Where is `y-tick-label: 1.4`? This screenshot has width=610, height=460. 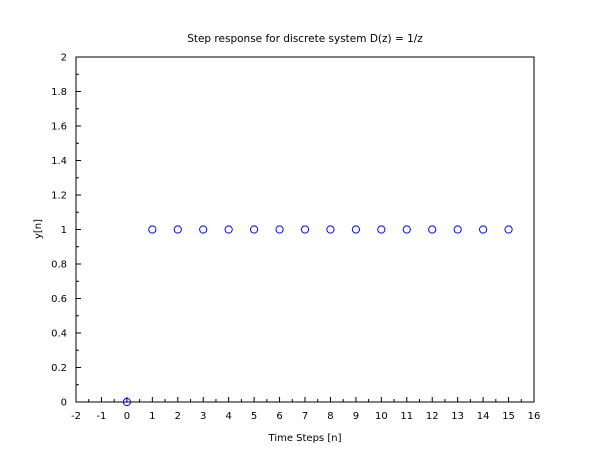
y-tick-label: 1.4 is located at coordinates (59, 161).